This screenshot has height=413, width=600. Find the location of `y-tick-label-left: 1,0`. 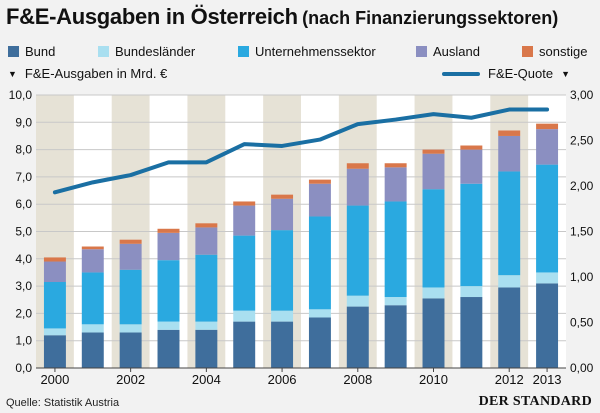

y-tick-label-left: 1,0 is located at coordinates (23, 341).